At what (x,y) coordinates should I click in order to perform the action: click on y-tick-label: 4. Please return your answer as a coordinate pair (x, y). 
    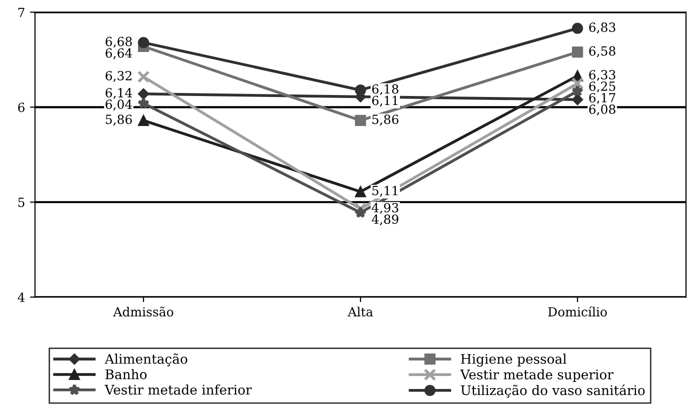
    Looking at the image, I should click on (21, 297).